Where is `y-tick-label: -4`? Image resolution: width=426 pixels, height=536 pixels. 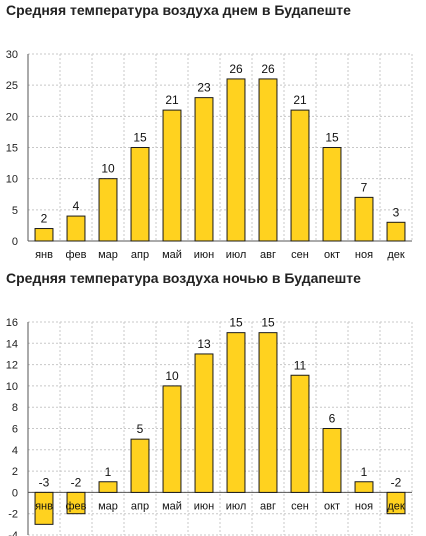
y-tick-label: -4 is located at coordinates (13, 533).